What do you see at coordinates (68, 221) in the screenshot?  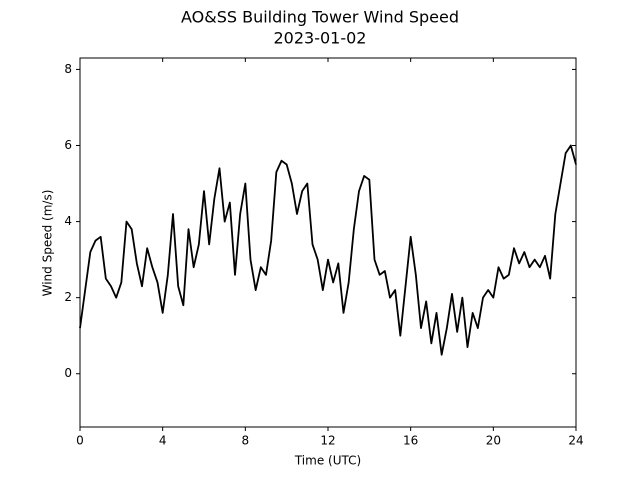 I see `y-tick-label: 4` at bounding box center [68, 221].